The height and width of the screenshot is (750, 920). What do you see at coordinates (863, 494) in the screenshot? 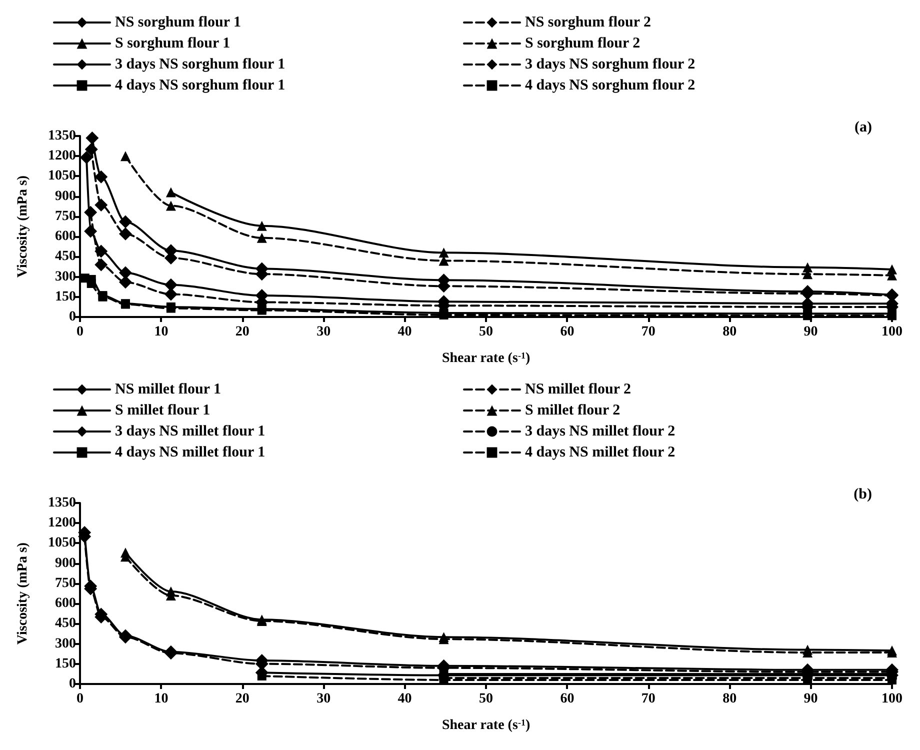
I see `text: (b)` at bounding box center [863, 494].